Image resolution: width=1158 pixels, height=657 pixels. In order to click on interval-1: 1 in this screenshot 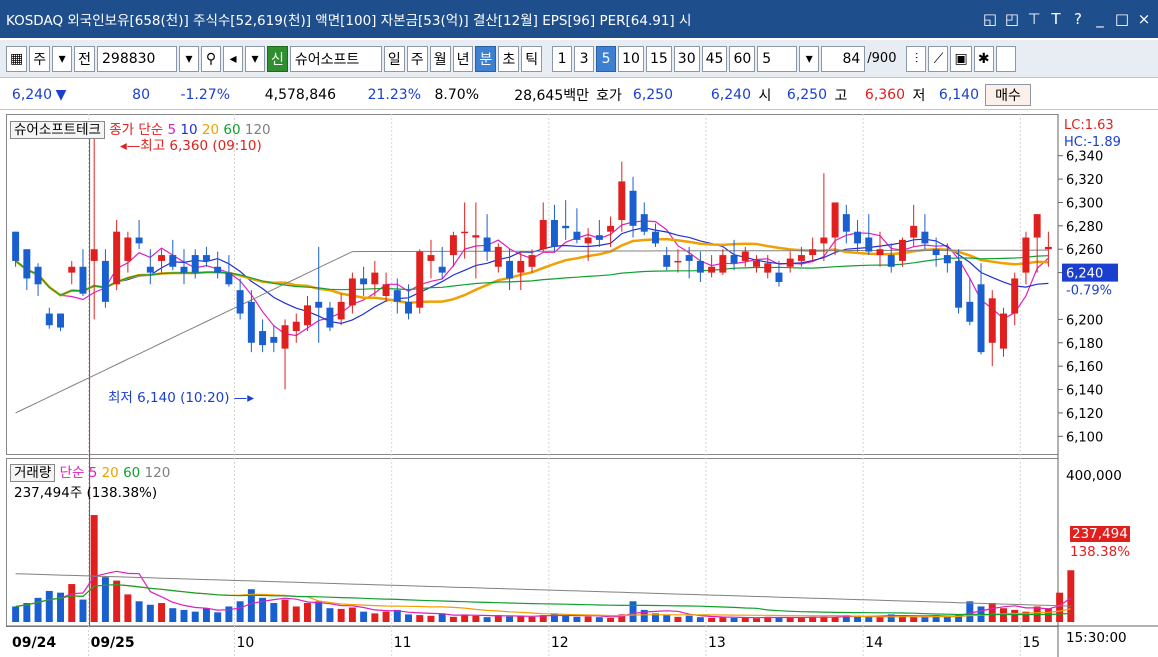, I will do `click(562, 58)`.